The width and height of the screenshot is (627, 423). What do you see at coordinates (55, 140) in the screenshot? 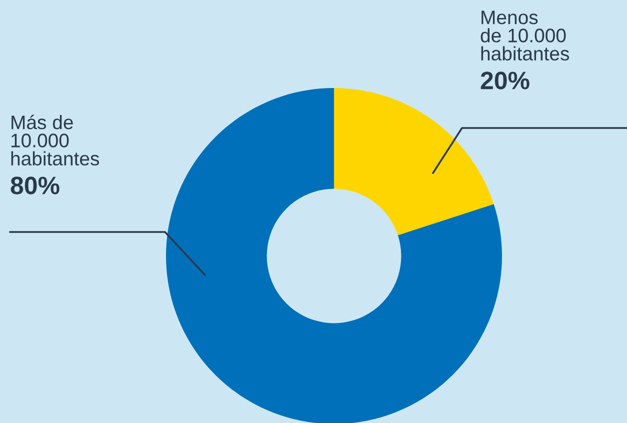
I see `slice-label: Más de 10.000 habitantes` at bounding box center [55, 140].